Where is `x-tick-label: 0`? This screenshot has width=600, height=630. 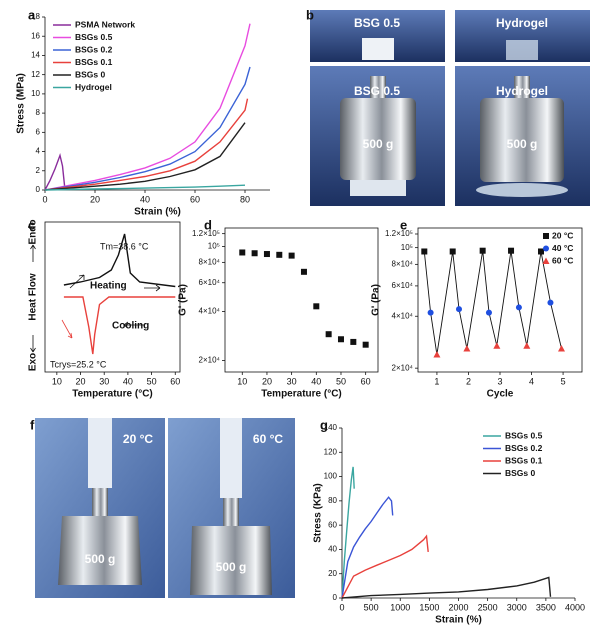 x-tick-label: 0 is located at coordinates (341, 607).